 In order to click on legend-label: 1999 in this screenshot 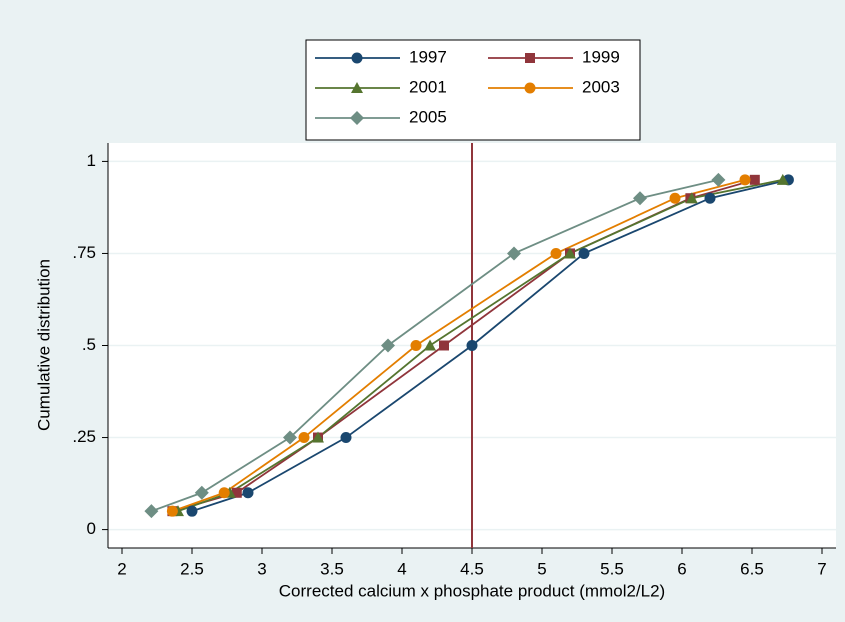, I will do `click(601, 56)`.